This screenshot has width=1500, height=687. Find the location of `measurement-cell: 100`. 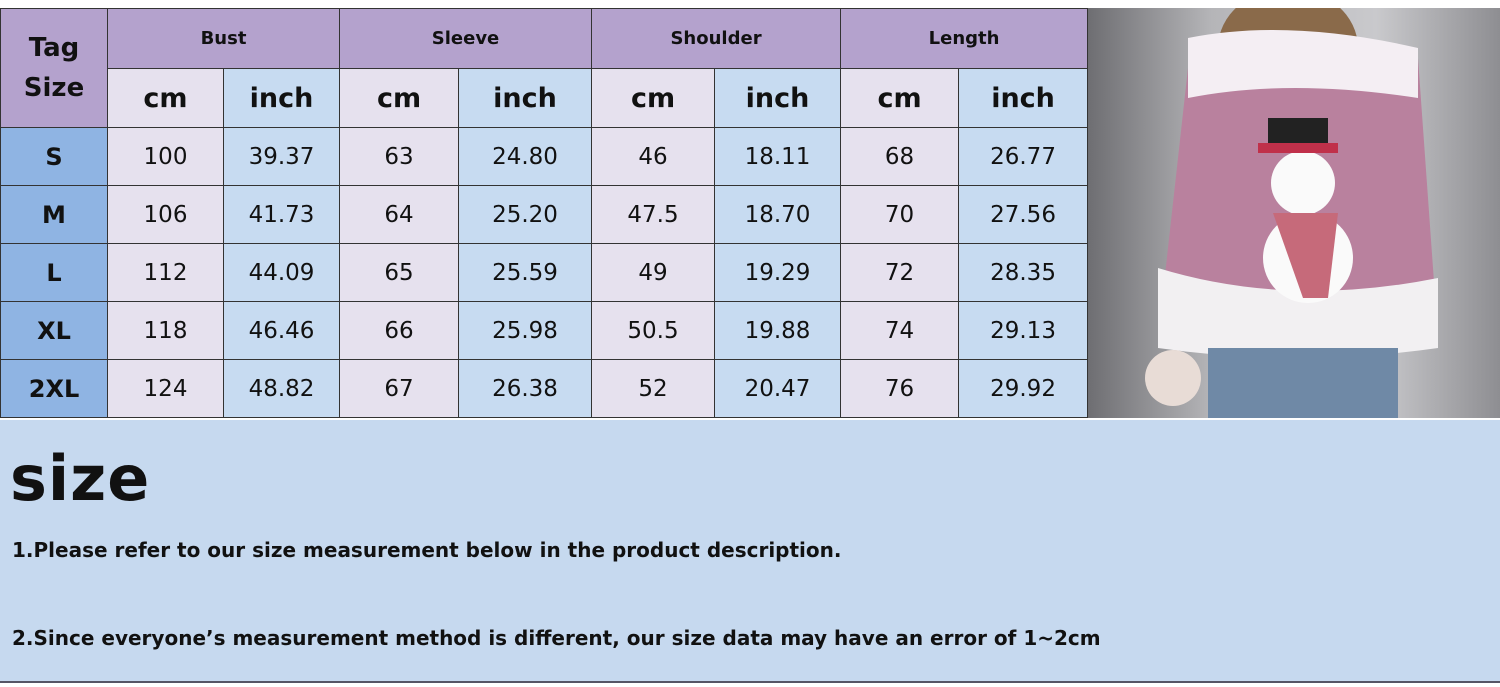

measurement-cell: 100 is located at coordinates (165, 156).